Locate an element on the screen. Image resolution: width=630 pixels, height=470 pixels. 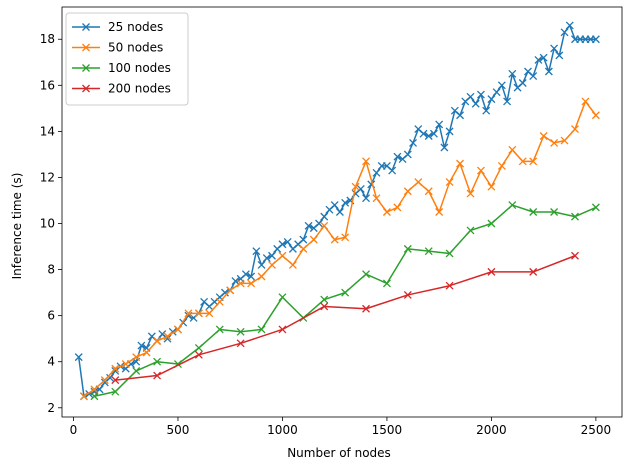
x-axis-label: Number of nodes is located at coordinates (339, 453).